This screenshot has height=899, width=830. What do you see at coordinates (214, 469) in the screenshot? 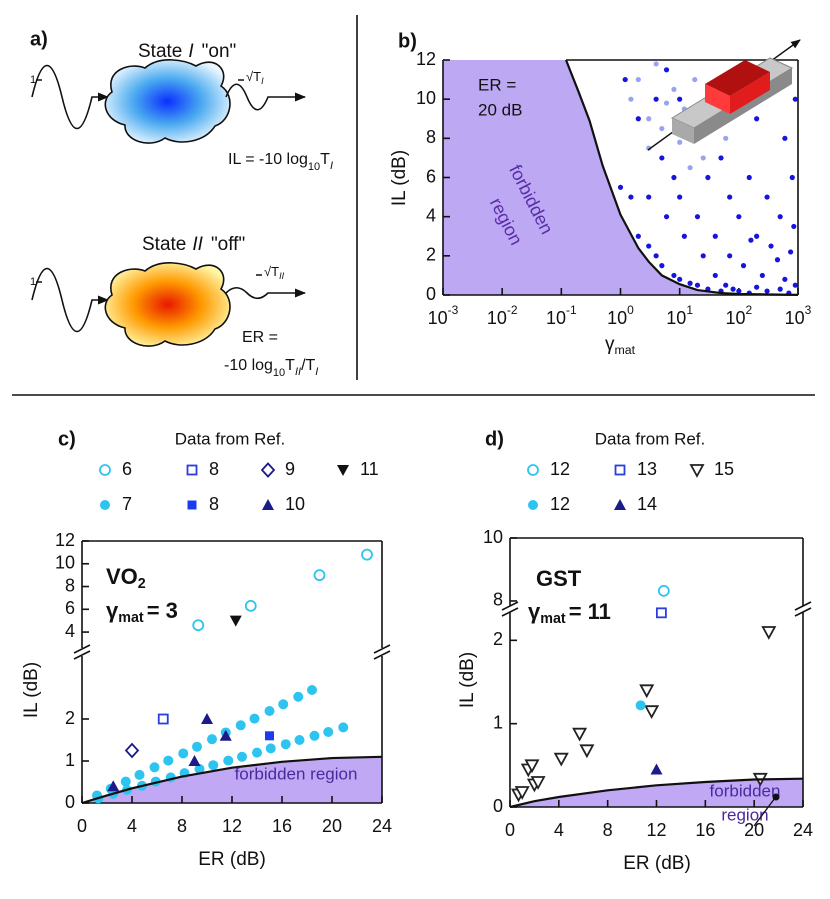
I see `legend-label: 8` at bounding box center [214, 469].